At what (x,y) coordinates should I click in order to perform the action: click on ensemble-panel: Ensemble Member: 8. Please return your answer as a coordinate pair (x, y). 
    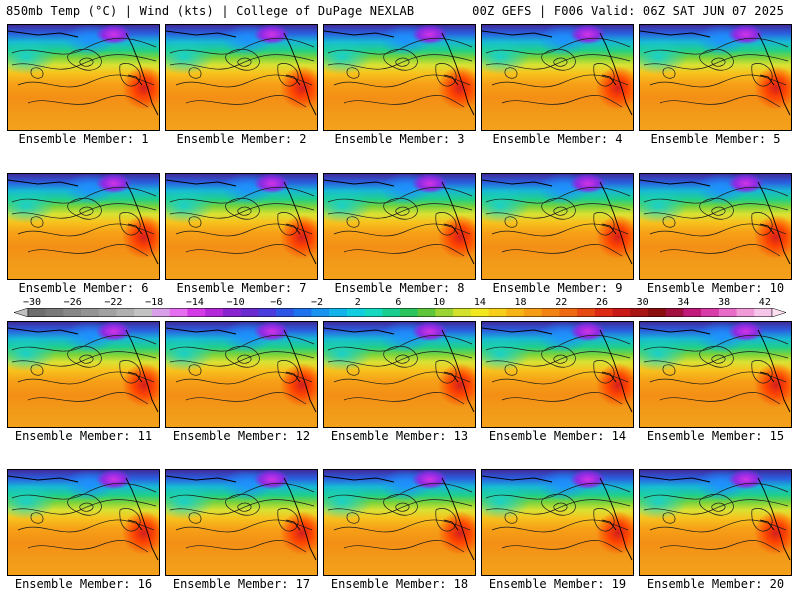
    Looking at the image, I should click on (399, 238).